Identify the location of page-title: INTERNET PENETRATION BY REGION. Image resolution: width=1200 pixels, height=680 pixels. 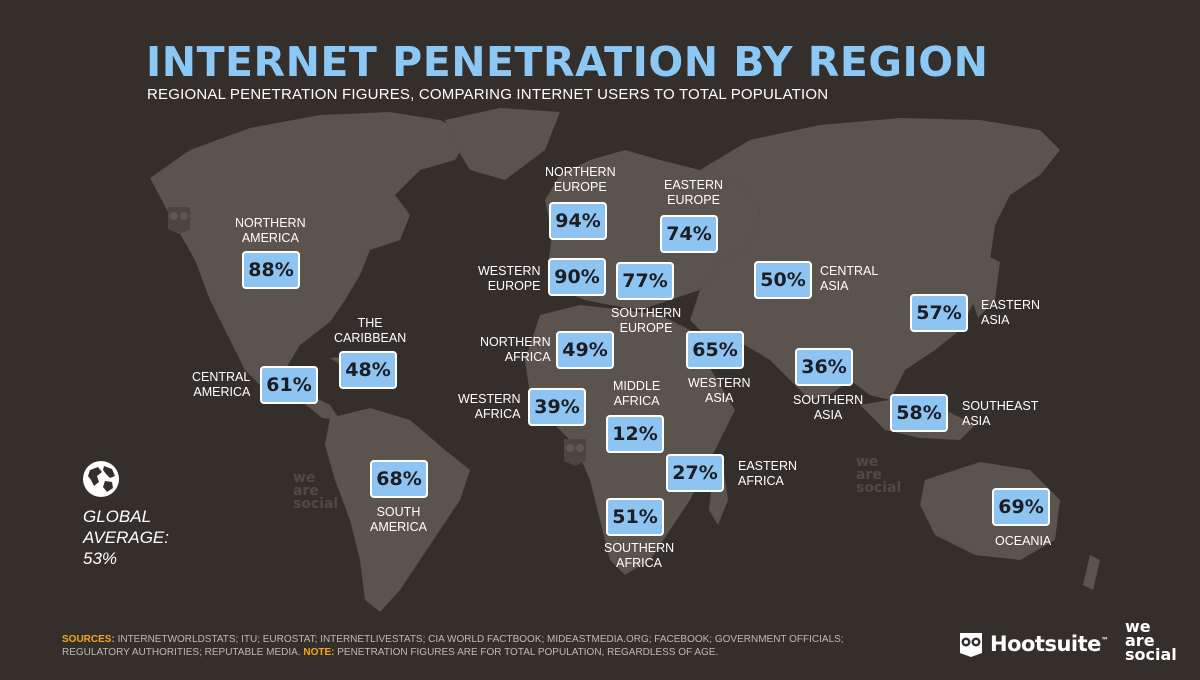
(567, 62).